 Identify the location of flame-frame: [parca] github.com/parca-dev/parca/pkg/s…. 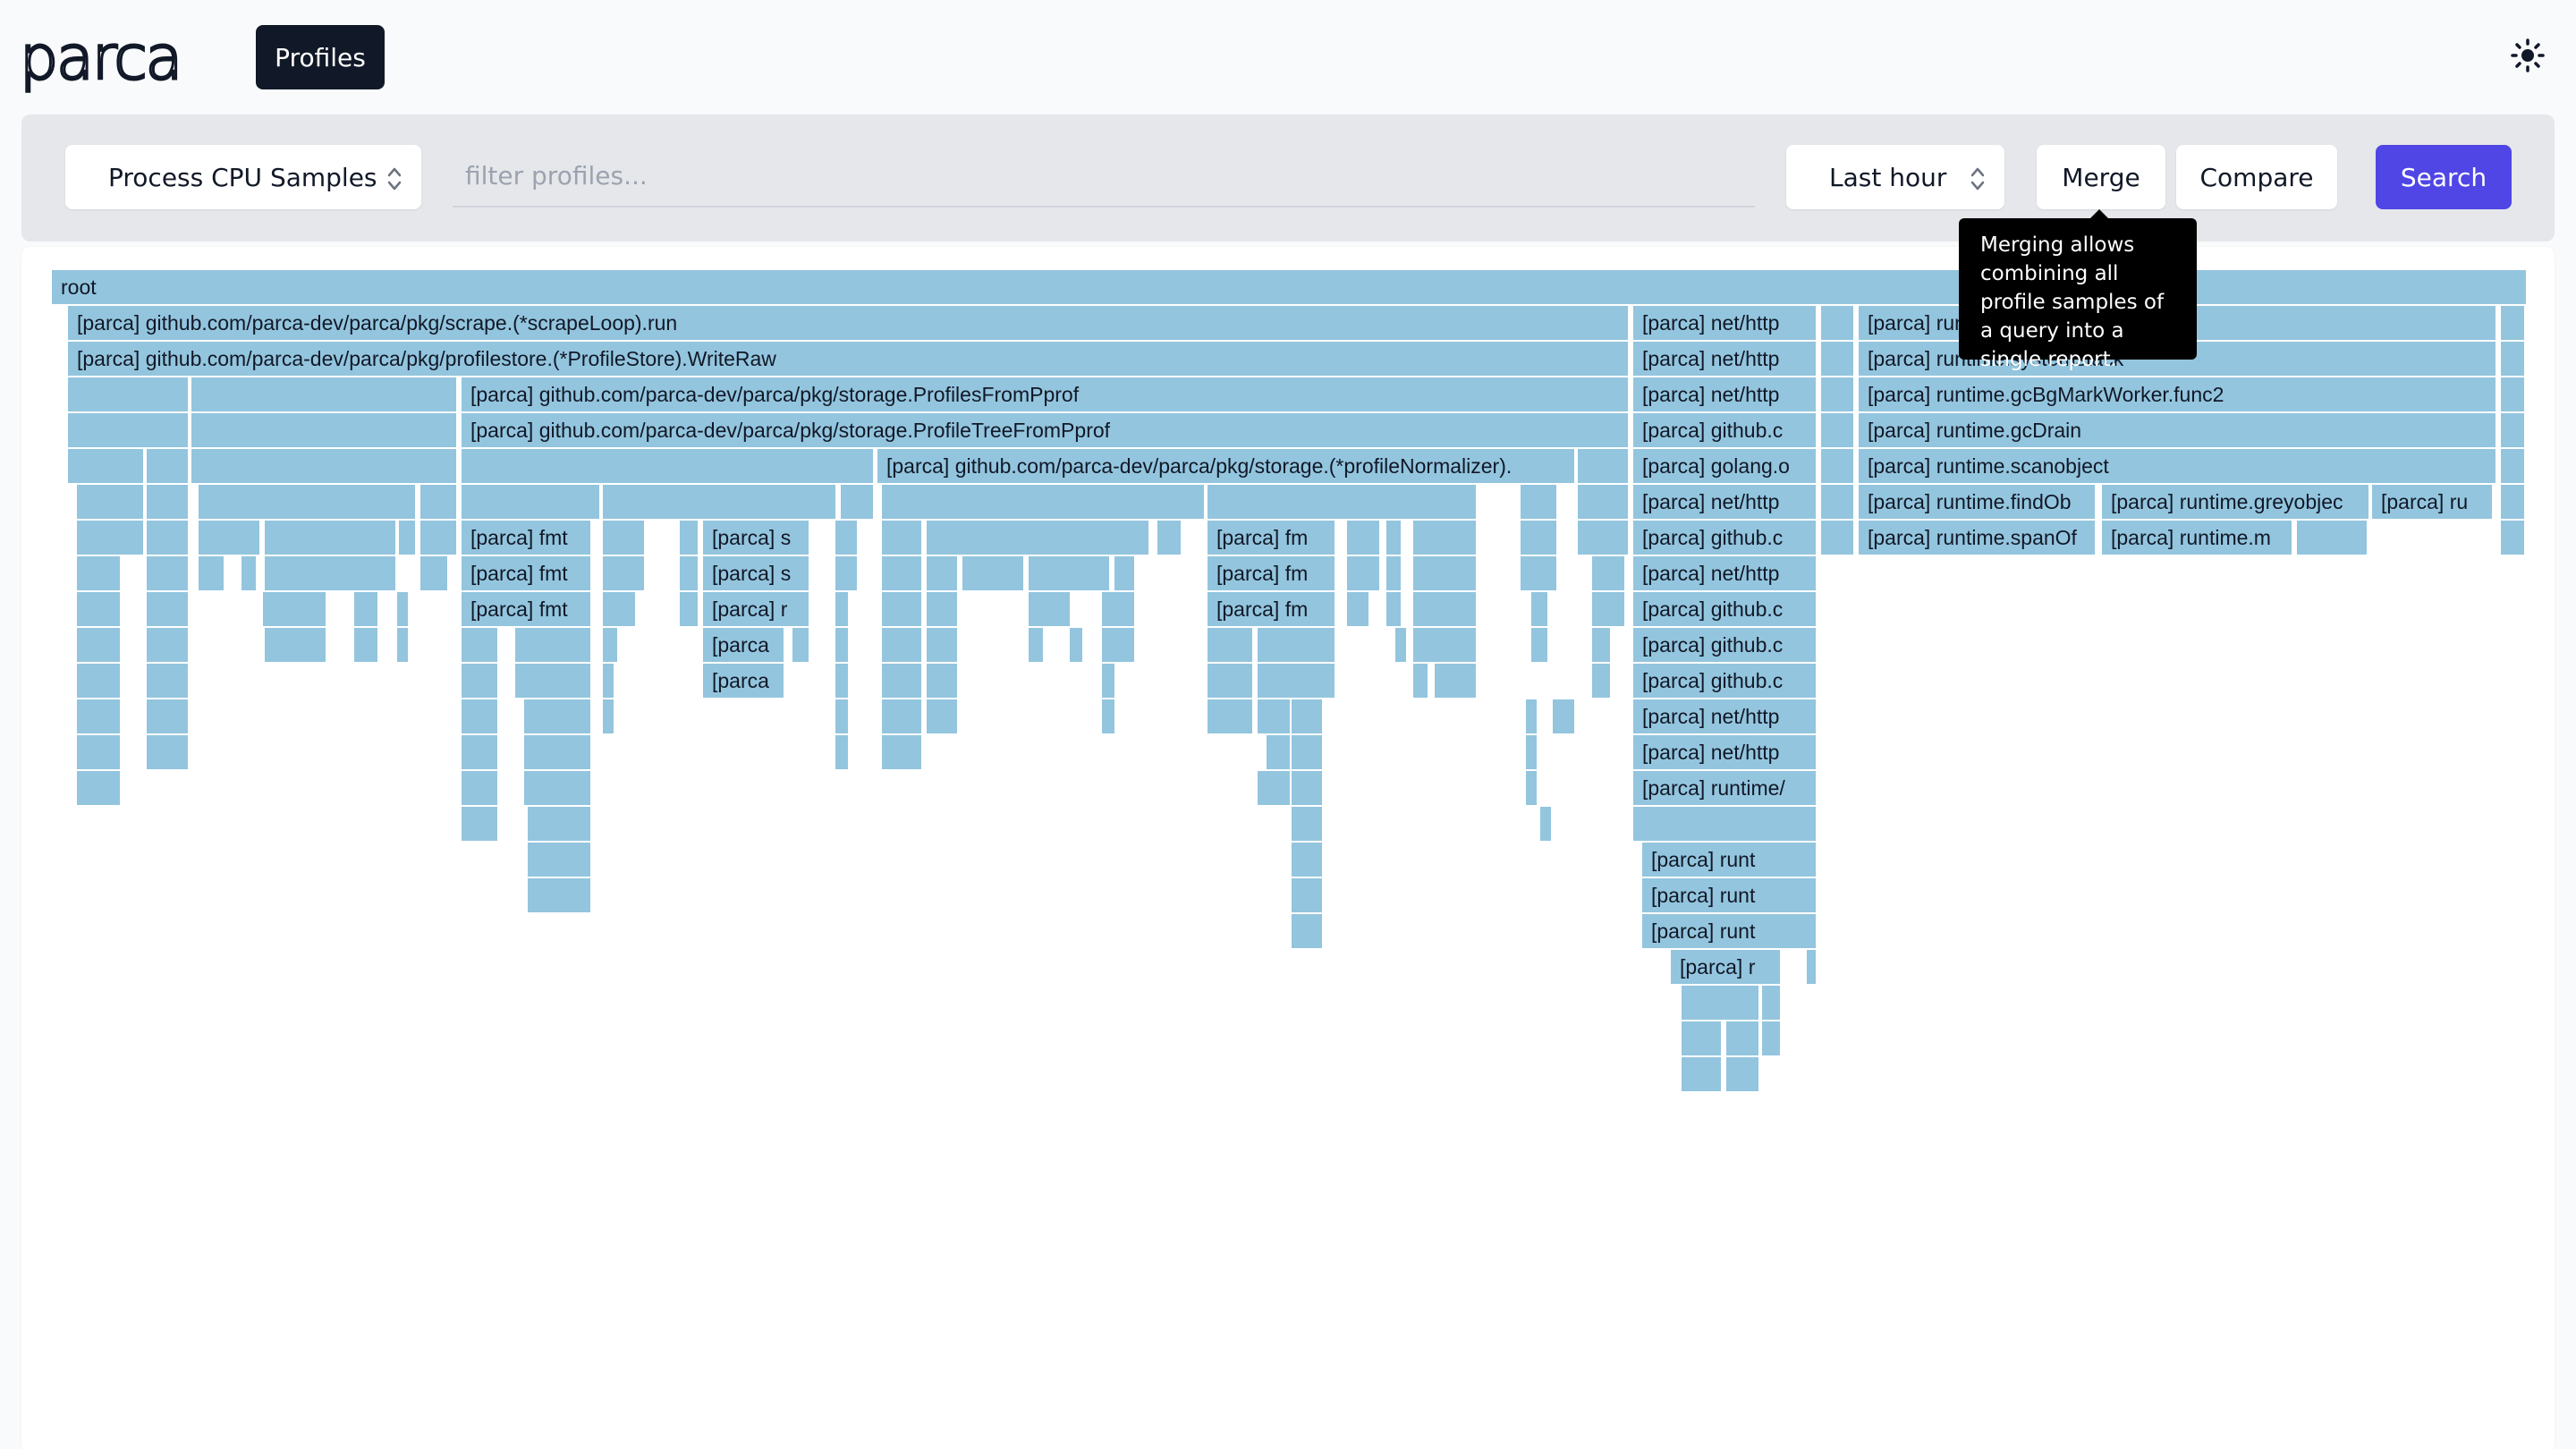
(1045, 394).